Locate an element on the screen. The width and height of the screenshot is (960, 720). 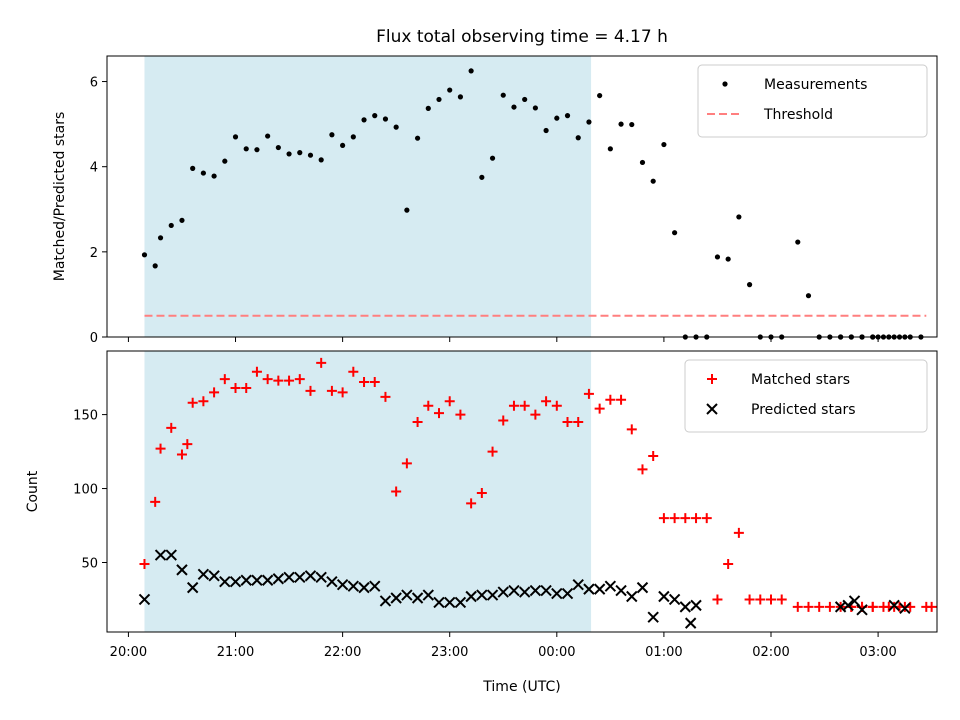
x-tick-label: 21:00 is located at coordinates (235, 652).